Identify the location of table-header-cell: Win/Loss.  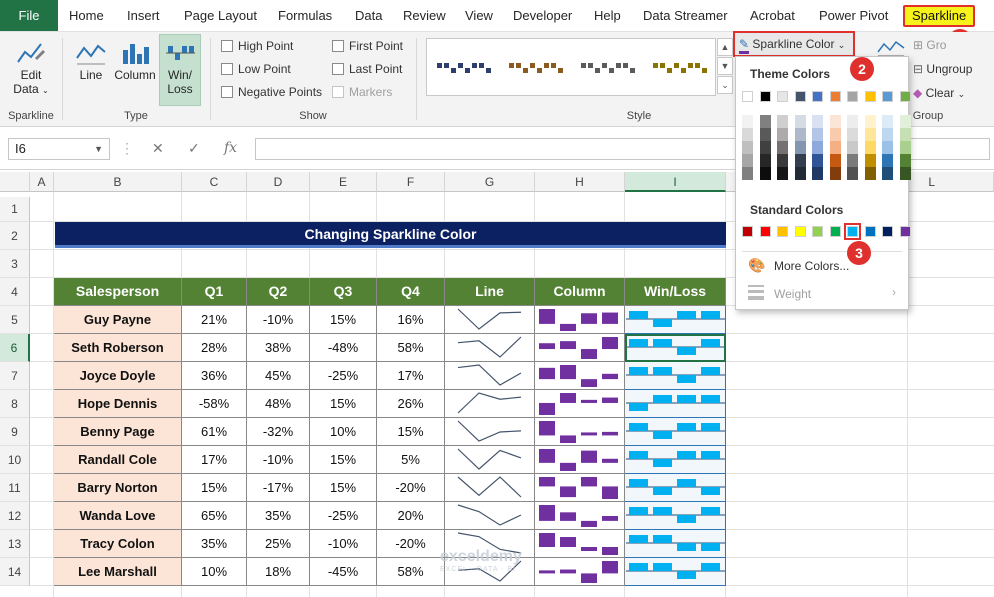
(675, 292).